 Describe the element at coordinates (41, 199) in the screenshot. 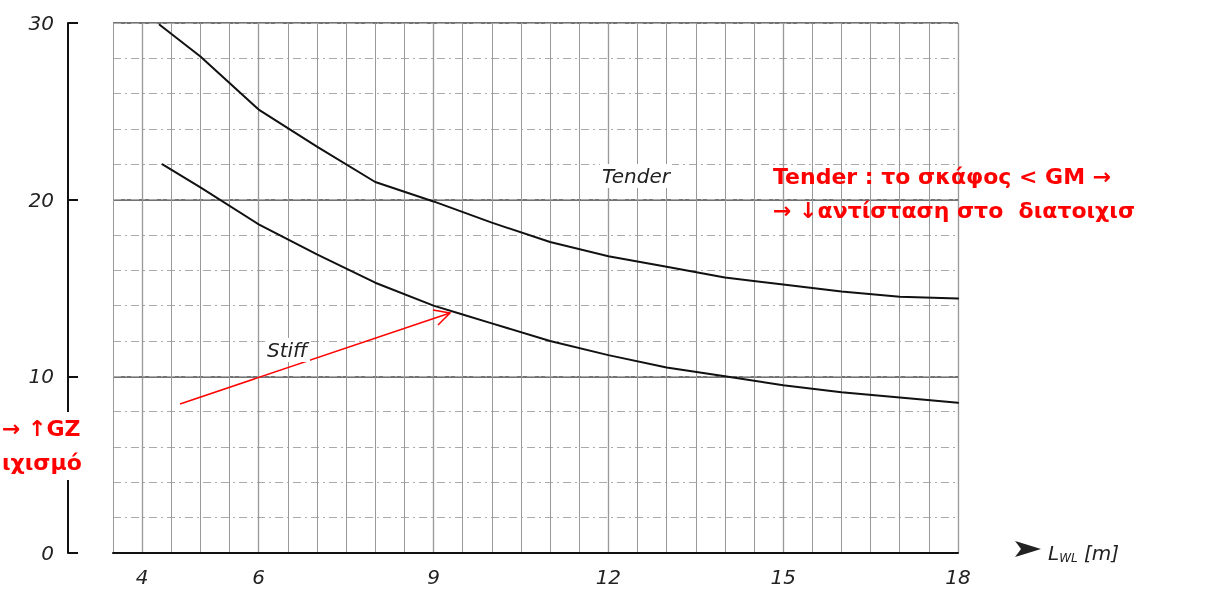

I see `y-tick-label: 20` at that location.